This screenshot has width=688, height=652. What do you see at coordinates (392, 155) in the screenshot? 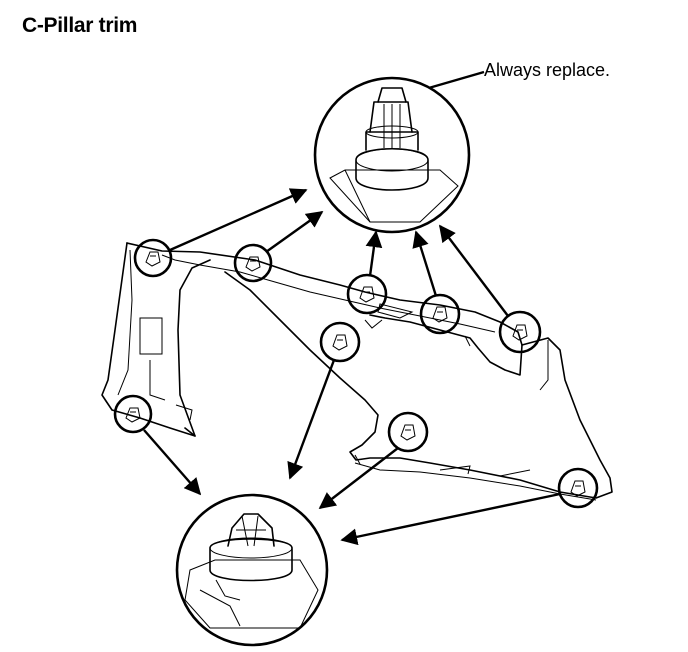
I see `upper-clip-detail` at bounding box center [392, 155].